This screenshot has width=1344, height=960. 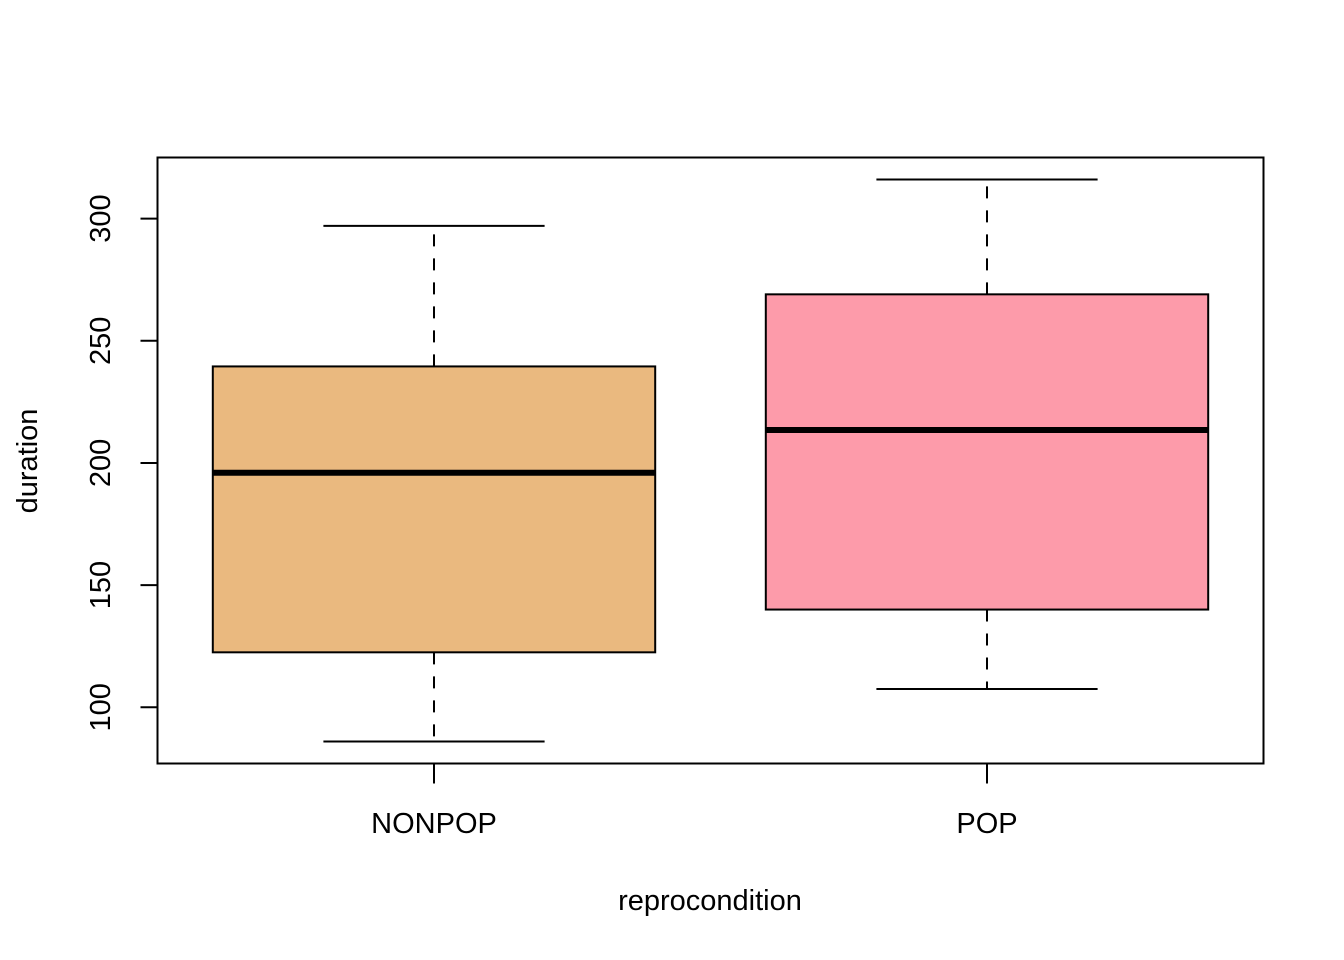 What do you see at coordinates (101, 463) in the screenshot?
I see `y-tick-label-200: 200` at bounding box center [101, 463].